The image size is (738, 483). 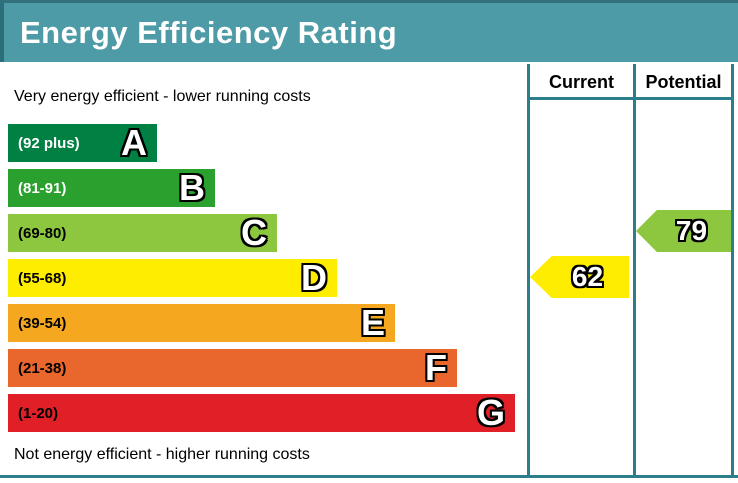 What do you see at coordinates (369, 476) in the screenshot?
I see `bottom-border` at bounding box center [369, 476].